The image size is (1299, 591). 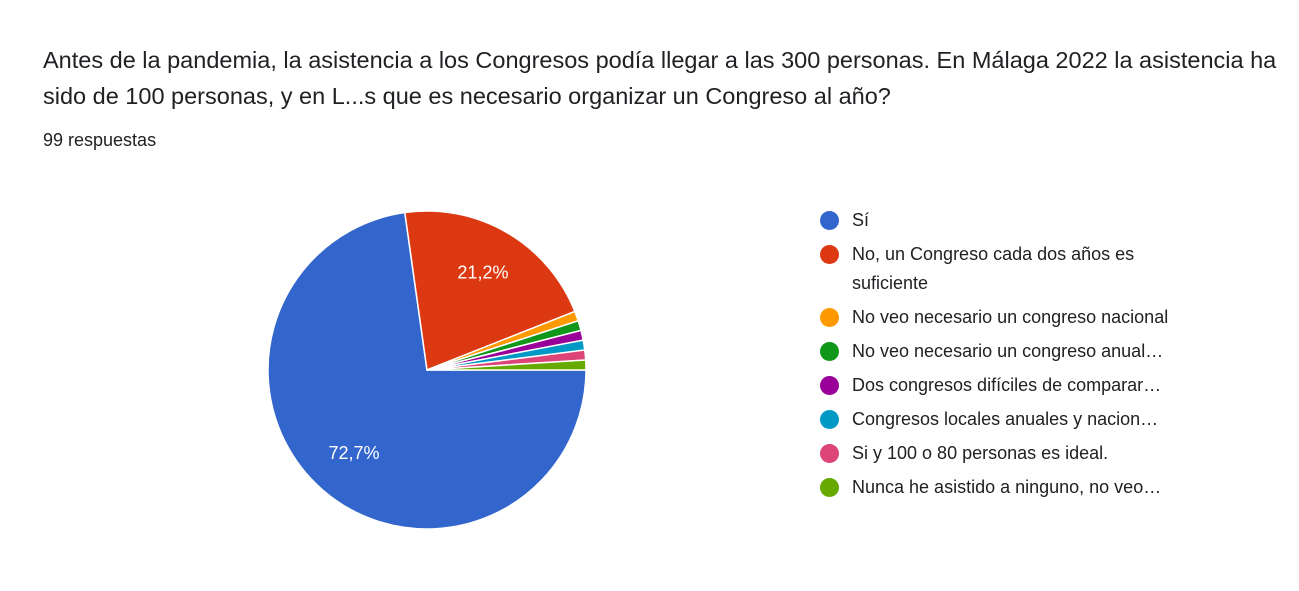 What do you see at coordinates (861, 220) in the screenshot?
I see `legend-label: Sí` at bounding box center [861, 220].